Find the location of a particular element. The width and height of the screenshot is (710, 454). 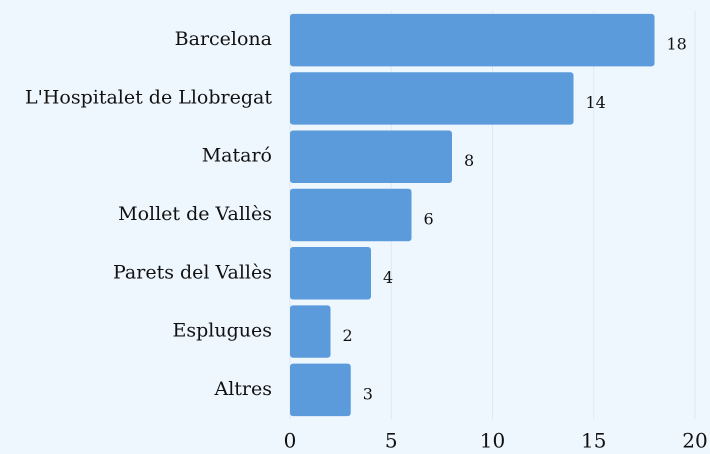

x-tick-label: 15 is located at coordinates (593, 441).